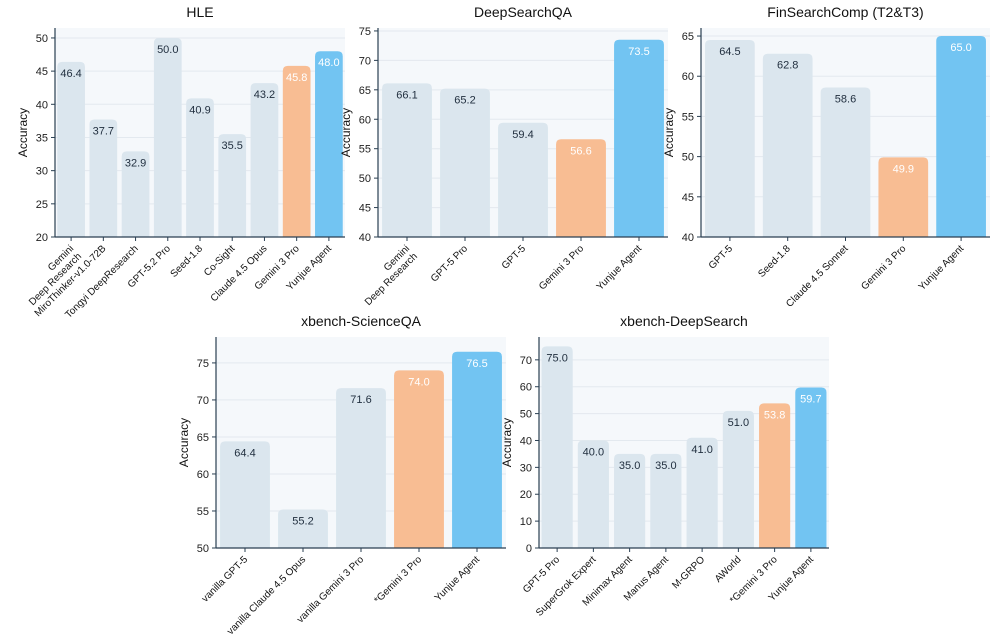  Describe the element at coordinates (523, 12) in the screenshot. I see `chart-title: DeepSearchQA` at that location.